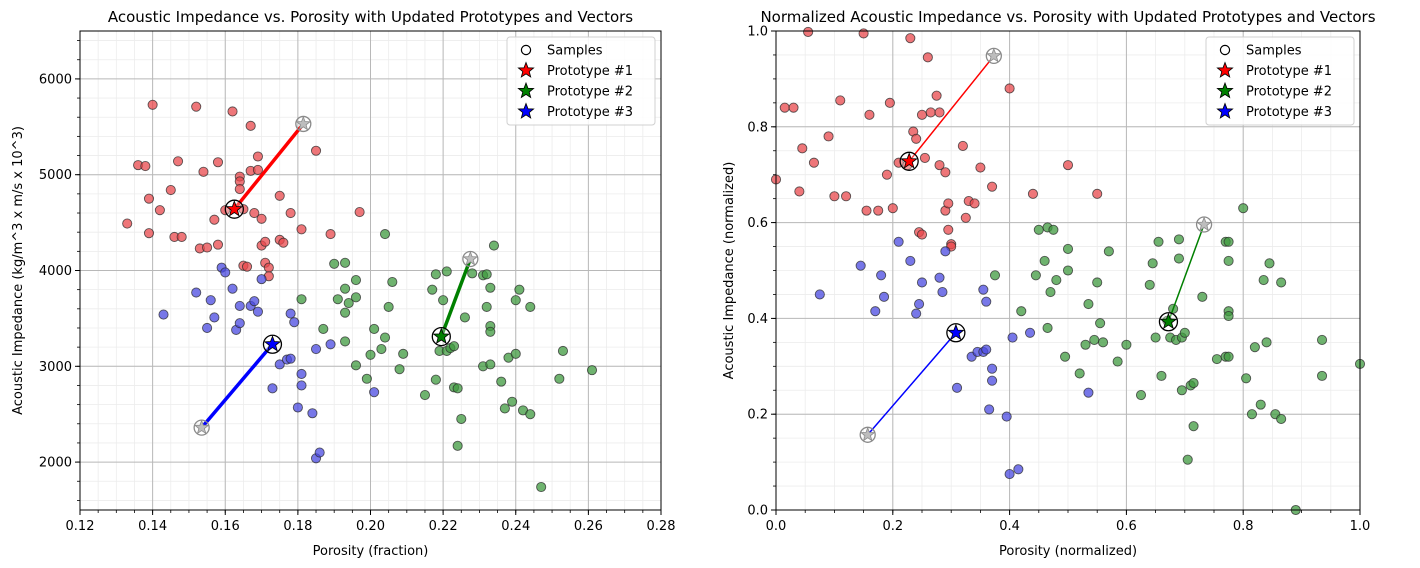  Describe the element at coordinates (757, 511) in the screenshot. I see `y-tick-label: 0.0` at that location.